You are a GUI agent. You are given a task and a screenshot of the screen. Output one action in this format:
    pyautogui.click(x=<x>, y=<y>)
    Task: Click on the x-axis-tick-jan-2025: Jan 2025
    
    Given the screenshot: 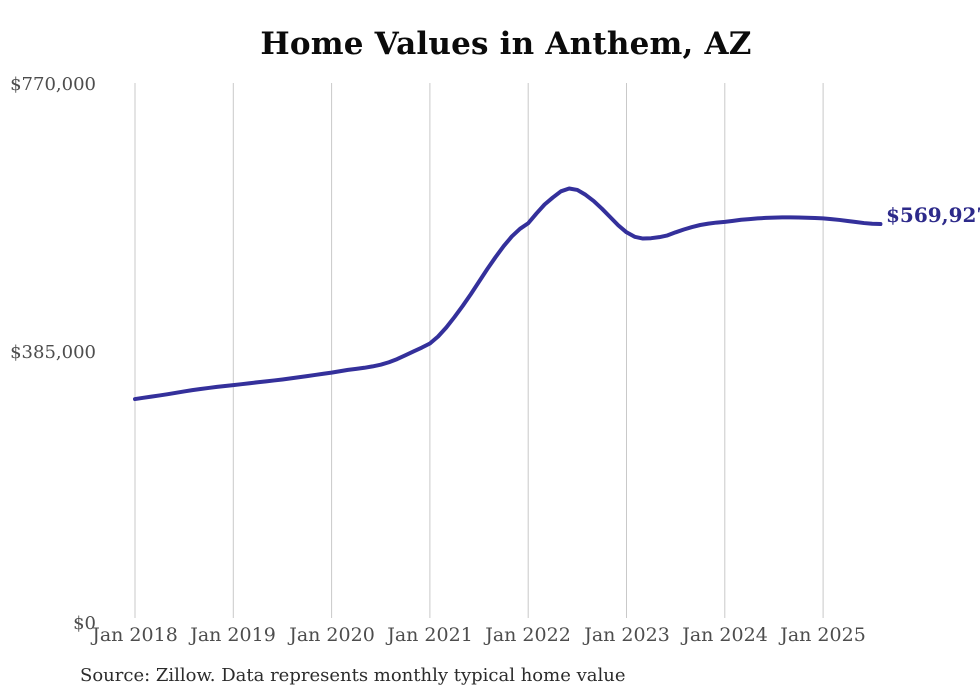 What is the action you would take?
    pyautogui.click(x=823, y=635)
    